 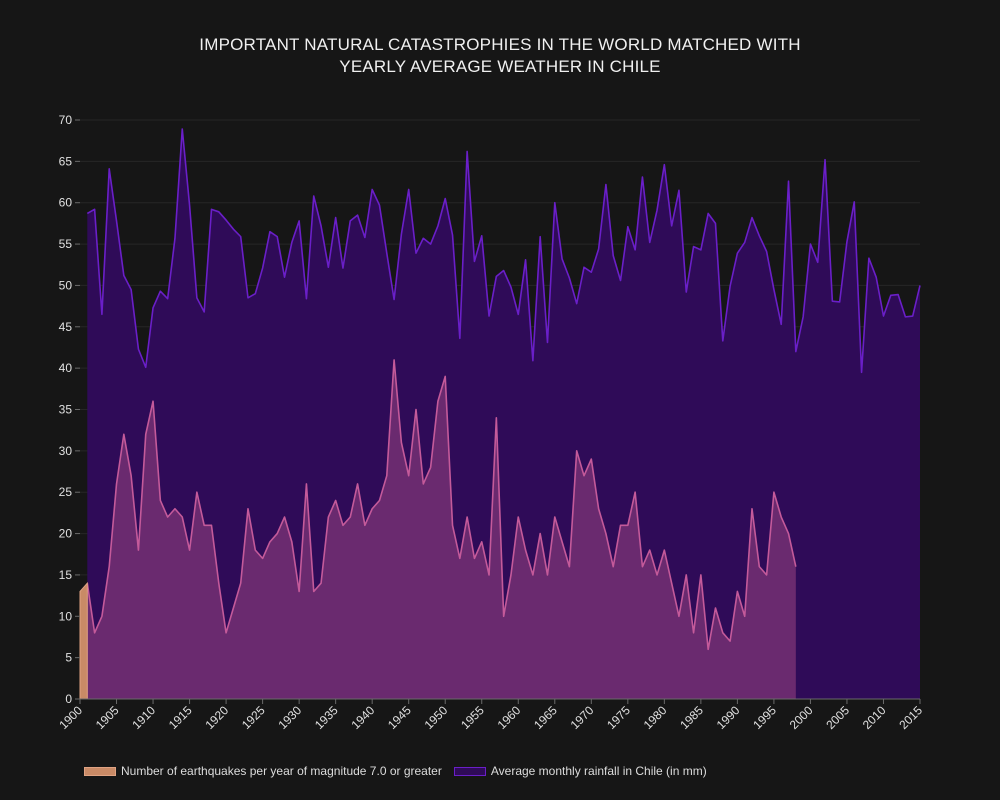 I want to click on x-tick-label-1905: 1905, so click(x=107, y=717).